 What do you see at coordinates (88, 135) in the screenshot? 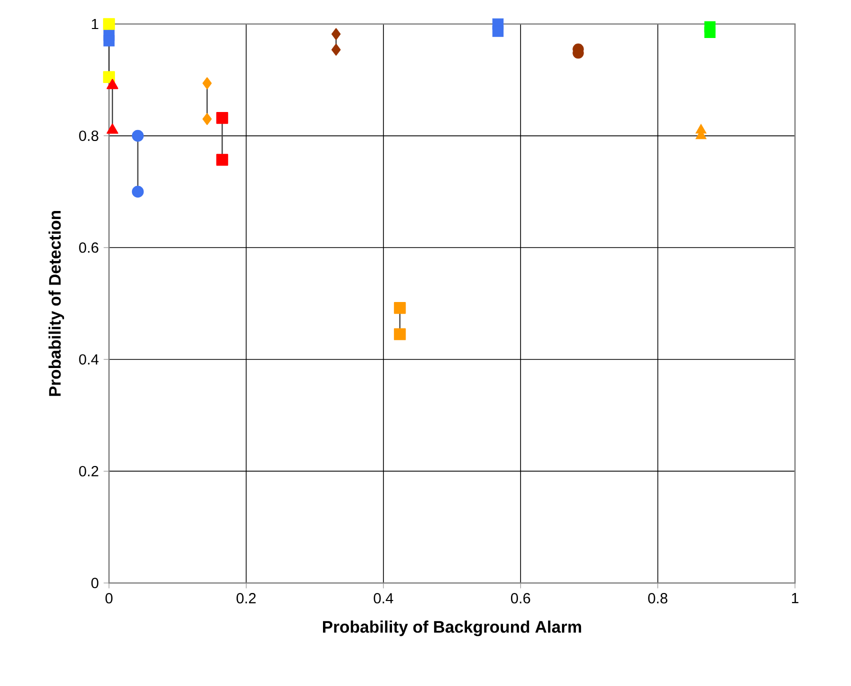
I see `y-tick-label: 0.8` at bounding box center [88, 135].